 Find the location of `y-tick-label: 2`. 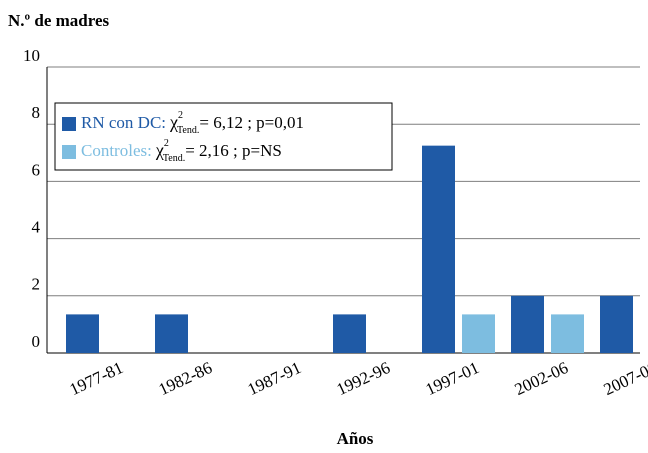

y-tick-label: 2 is located at coordinates (36, 284).